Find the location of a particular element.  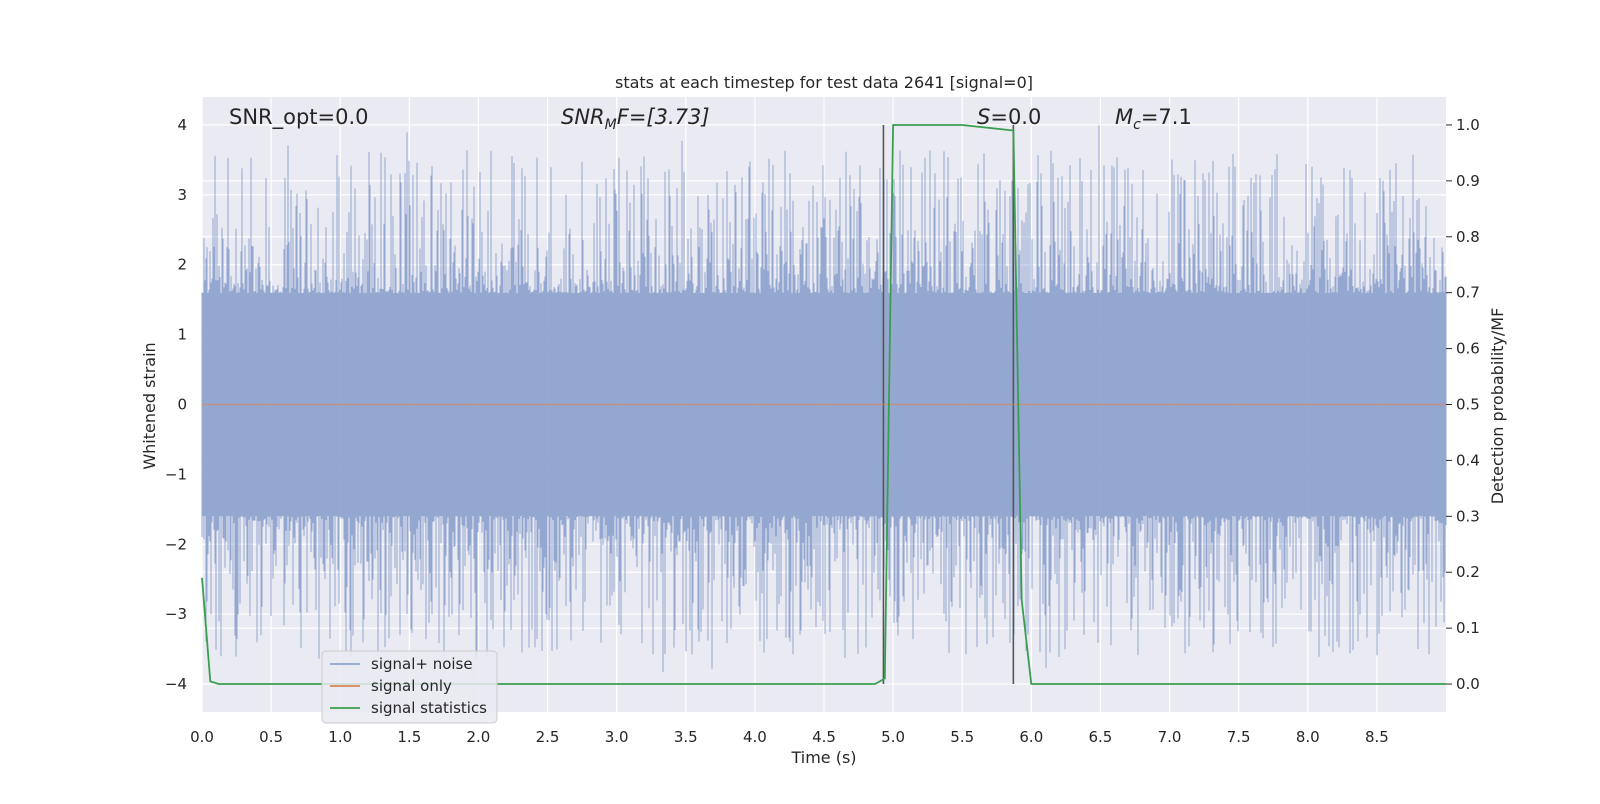

x-tick-label: 2.5 is located at coordinates (548, 737).